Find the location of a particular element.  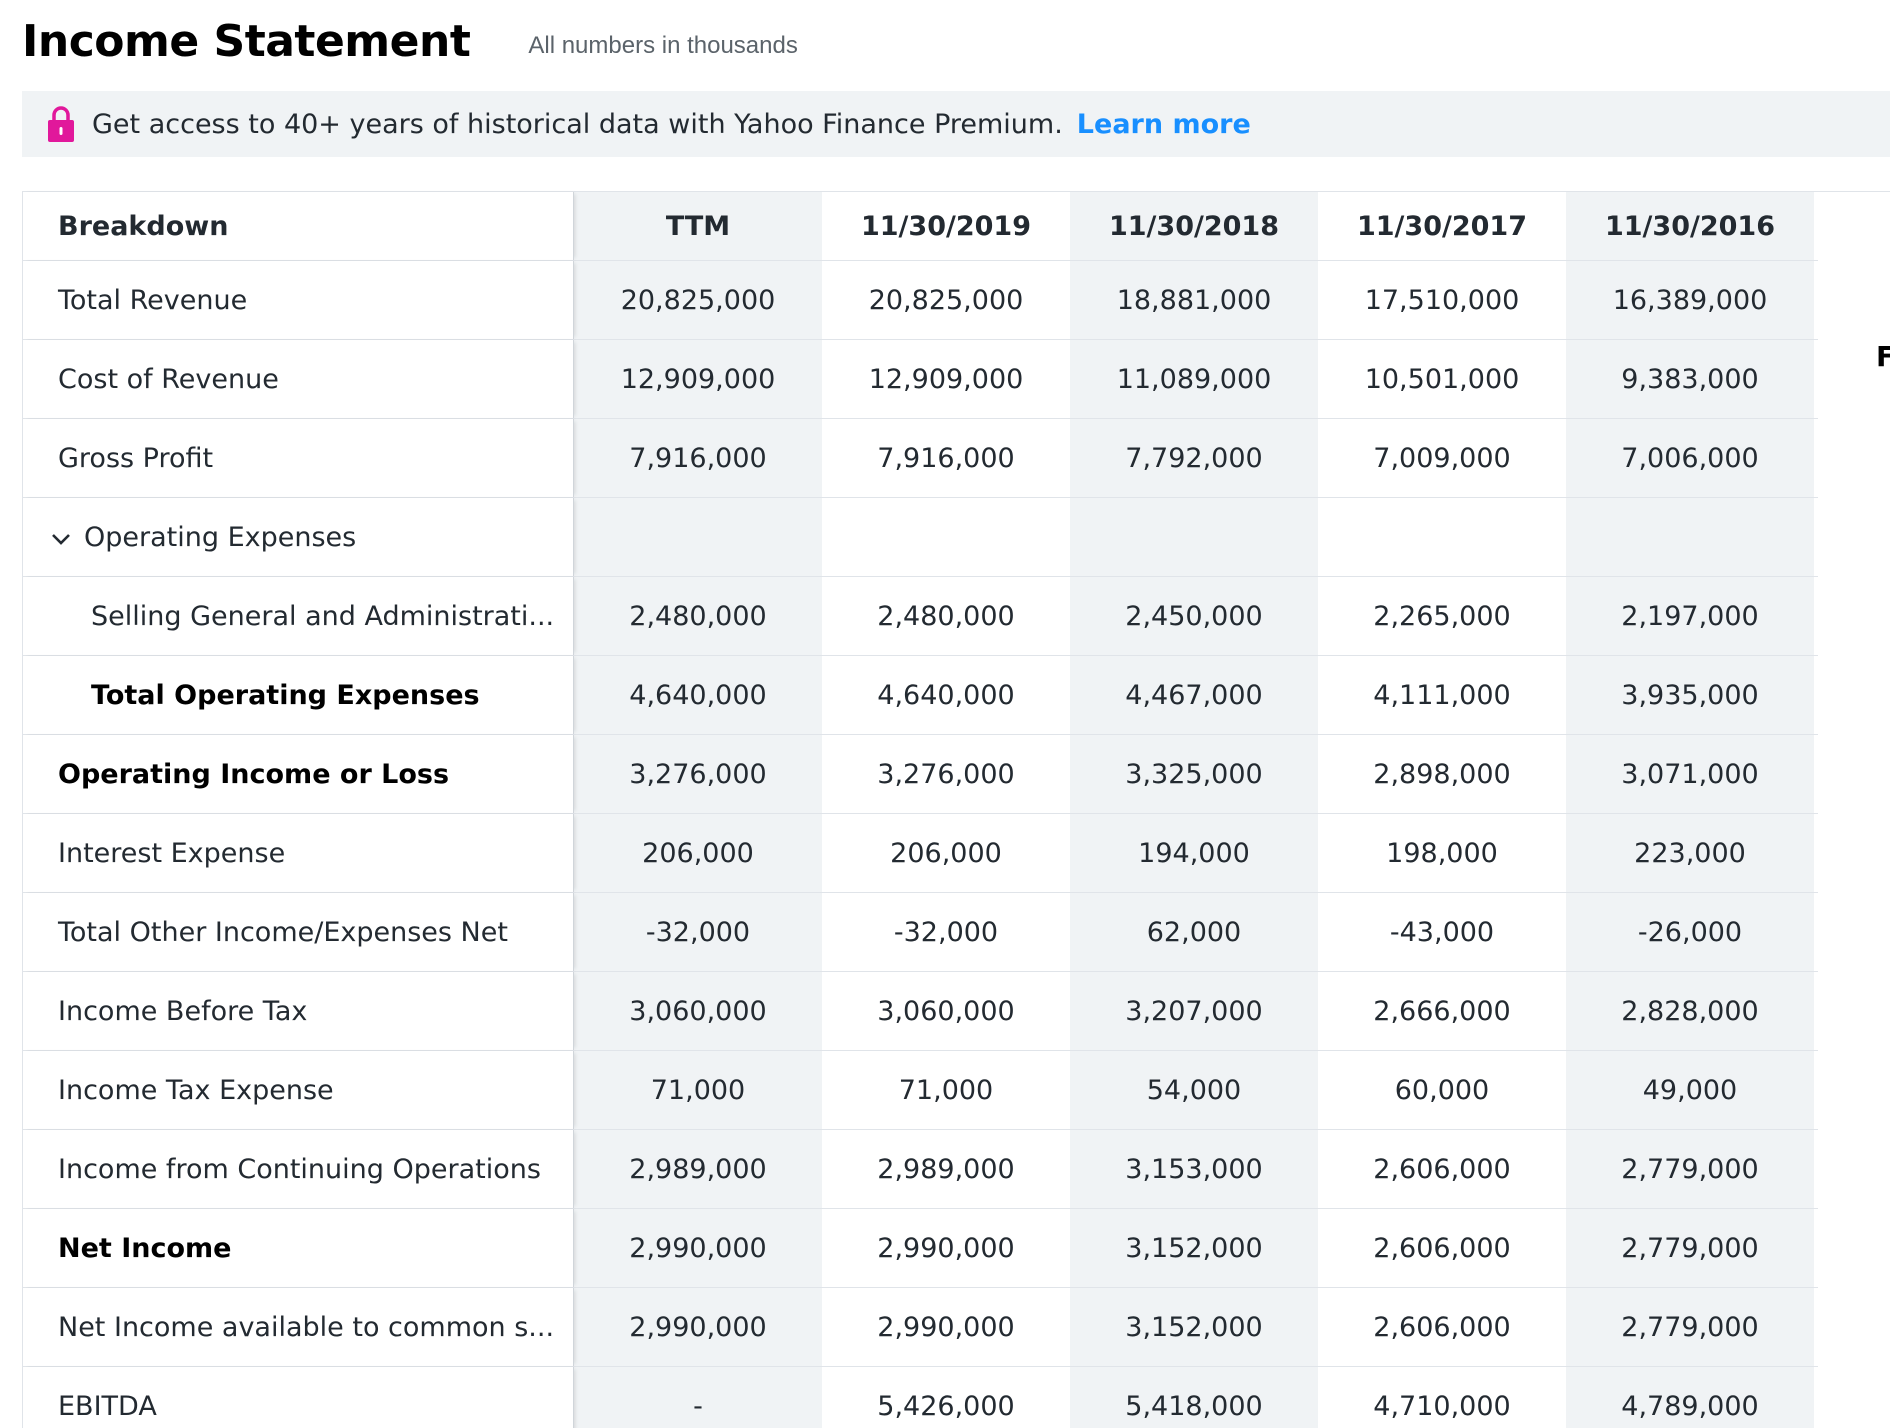

row-label: Operating Expenses is located at coordinates (220, 537).